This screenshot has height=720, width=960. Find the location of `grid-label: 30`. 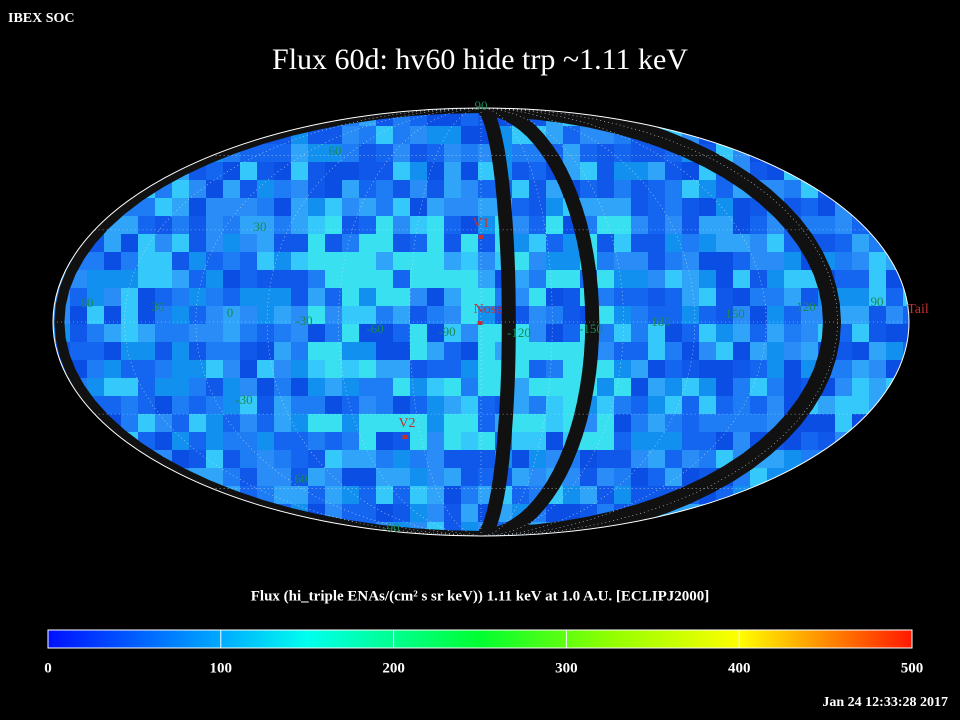

grid-label: 30 is located at coordinates (260, 226).